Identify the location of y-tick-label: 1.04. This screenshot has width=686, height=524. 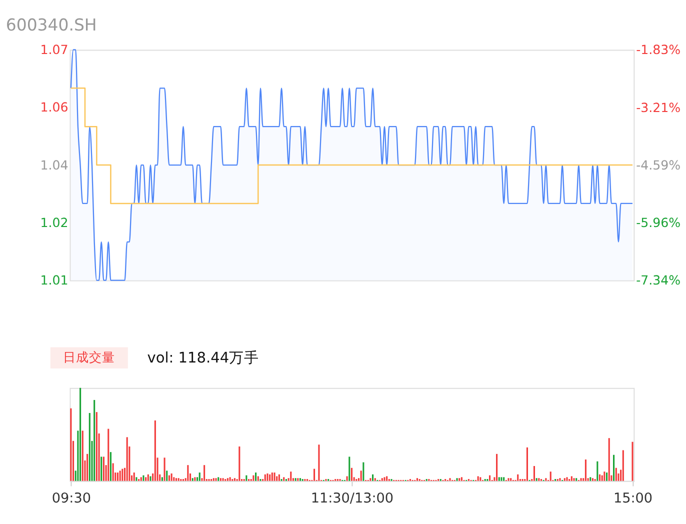
(54, 164).